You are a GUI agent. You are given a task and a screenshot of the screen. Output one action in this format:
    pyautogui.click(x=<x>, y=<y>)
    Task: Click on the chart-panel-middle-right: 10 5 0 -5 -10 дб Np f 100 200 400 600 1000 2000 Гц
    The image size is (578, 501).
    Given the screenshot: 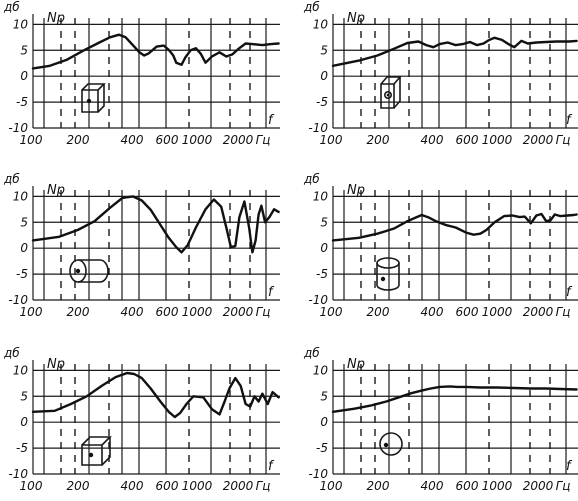 What is the action you would take?
    pyautogui.click(x=440, y=245)
    